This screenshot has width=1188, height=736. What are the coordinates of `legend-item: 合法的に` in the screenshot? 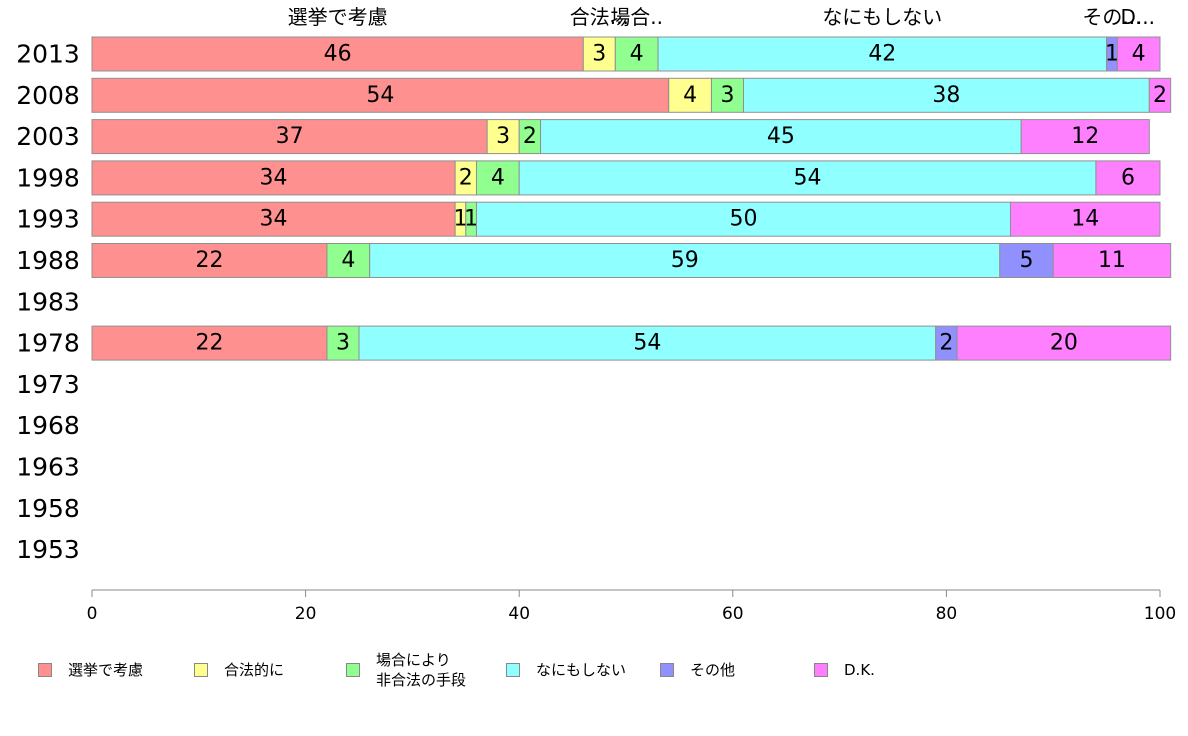 It's located at (239, 670).